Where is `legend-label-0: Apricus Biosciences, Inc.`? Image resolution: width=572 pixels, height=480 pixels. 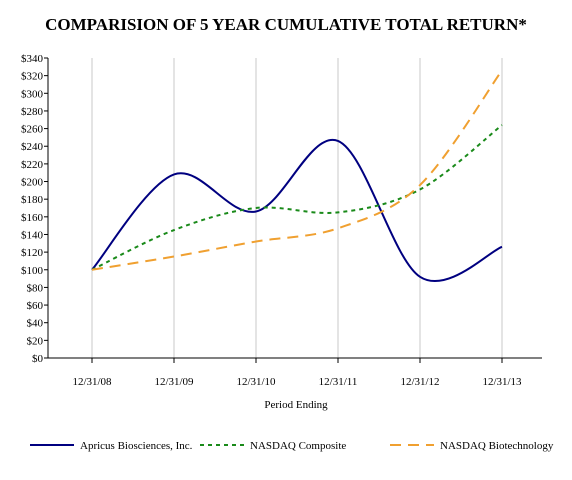 legend-label-0: Apricus Biosciences, Inc. is located at coordinates (136, 446).